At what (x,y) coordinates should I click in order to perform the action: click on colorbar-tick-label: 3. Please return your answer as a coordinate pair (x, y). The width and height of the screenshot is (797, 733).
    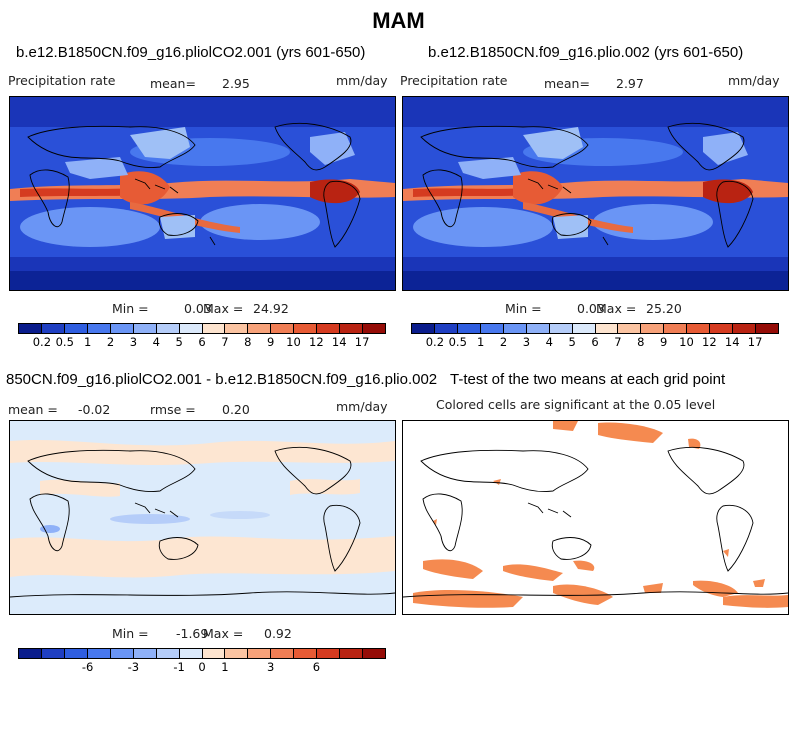
    Looking at the image, I should click on (133, 342).